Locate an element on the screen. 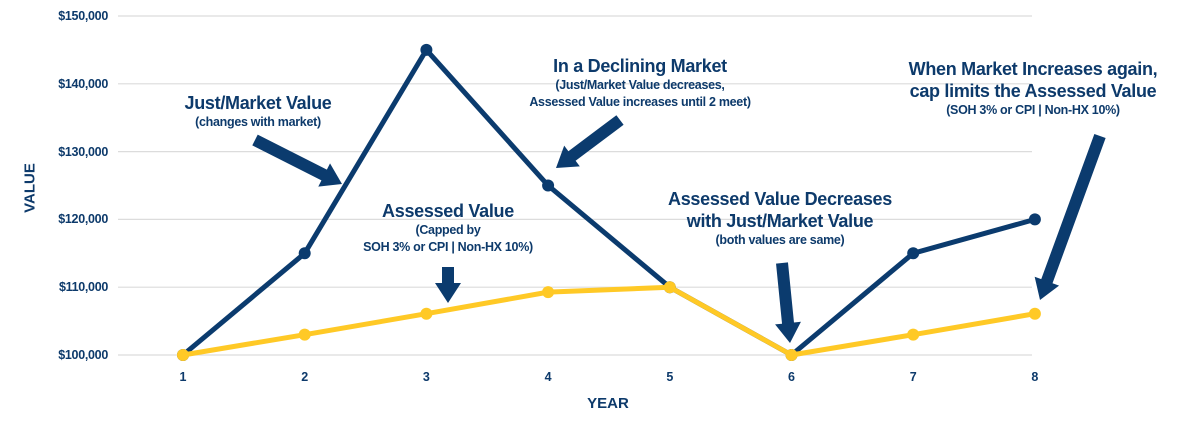 Image resolution: width=1200 pixels, height=430 pixels. series-line-assessed-value is located at coordinates (609, 321).